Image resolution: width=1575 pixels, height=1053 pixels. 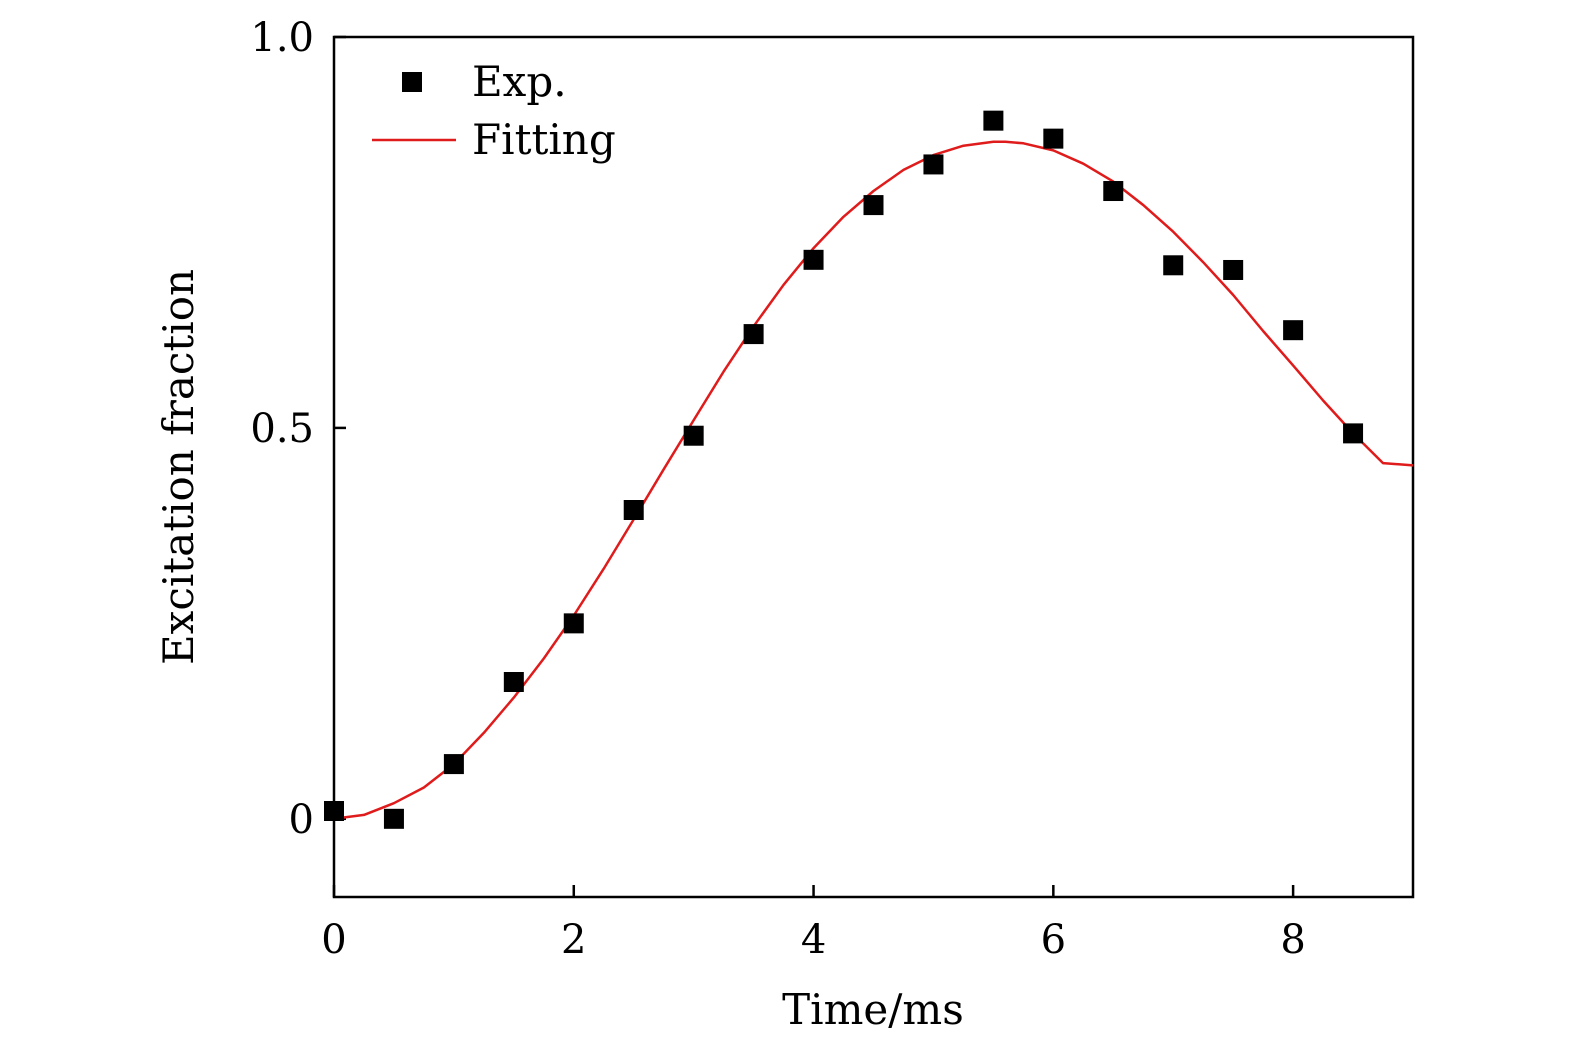 What do you see at coordinates (494, 110) in the screenshot?
I see `legend: Exp. Fitting` at bounding box center [494, 110].